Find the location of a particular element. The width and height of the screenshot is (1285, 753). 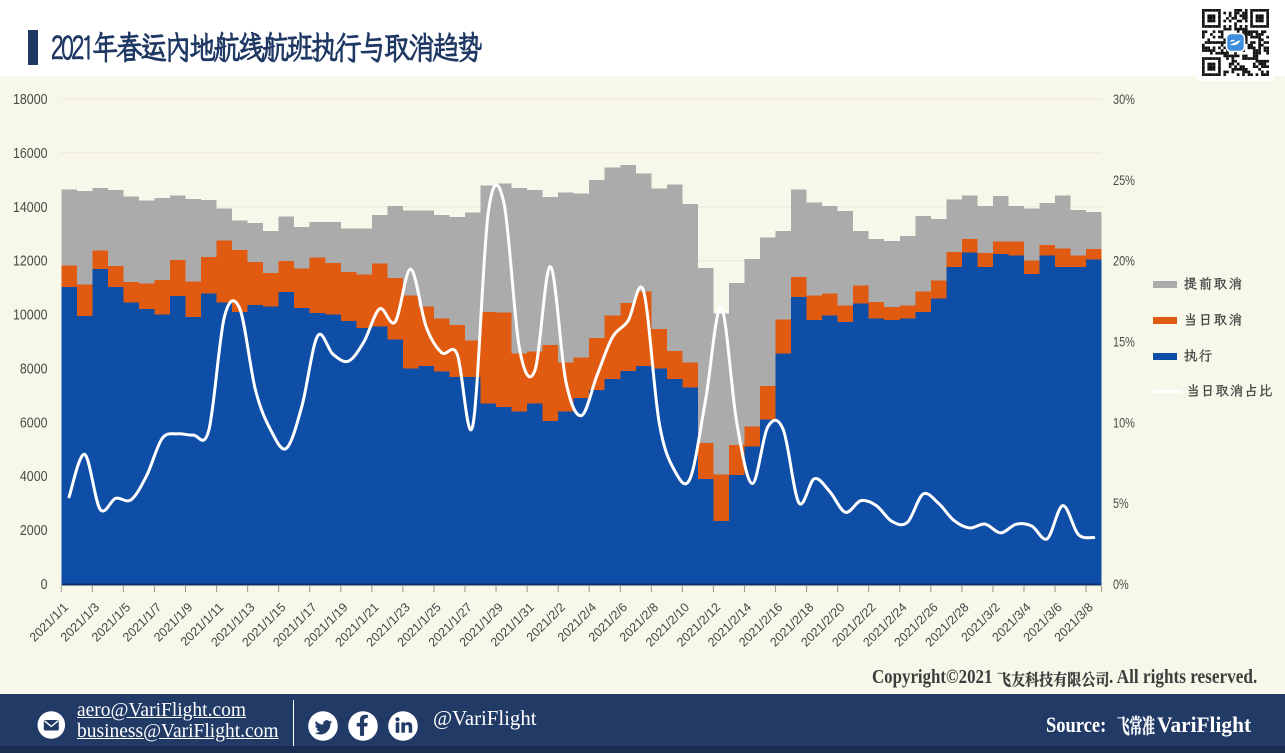

svg-text: 20% is located at coordinates (1124, 261).